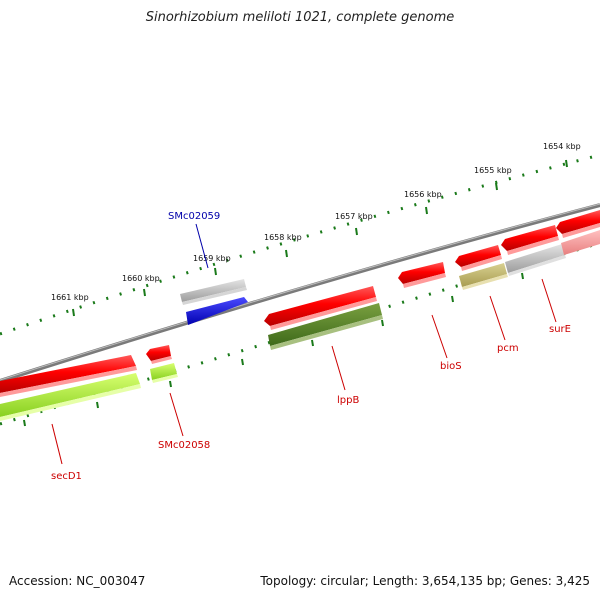 The height and width of the screenshot is (600, 600). What do you see at coordinates (213, 292) in the screenshot?
I see `gene-arrow-smc02059-grey` at bounding box center [213, 292].